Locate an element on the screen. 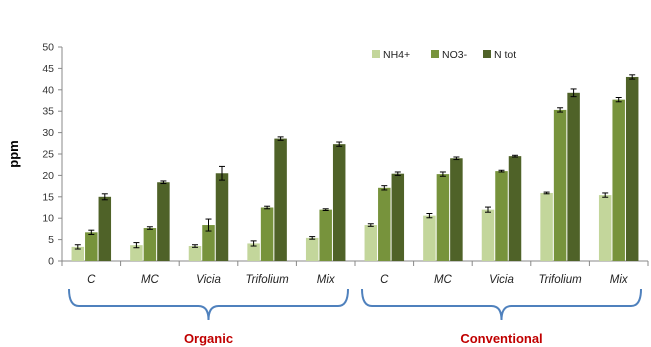 This screenshot has width=651, height=347. legend-label: N tot is located at coordinates (505, 55).